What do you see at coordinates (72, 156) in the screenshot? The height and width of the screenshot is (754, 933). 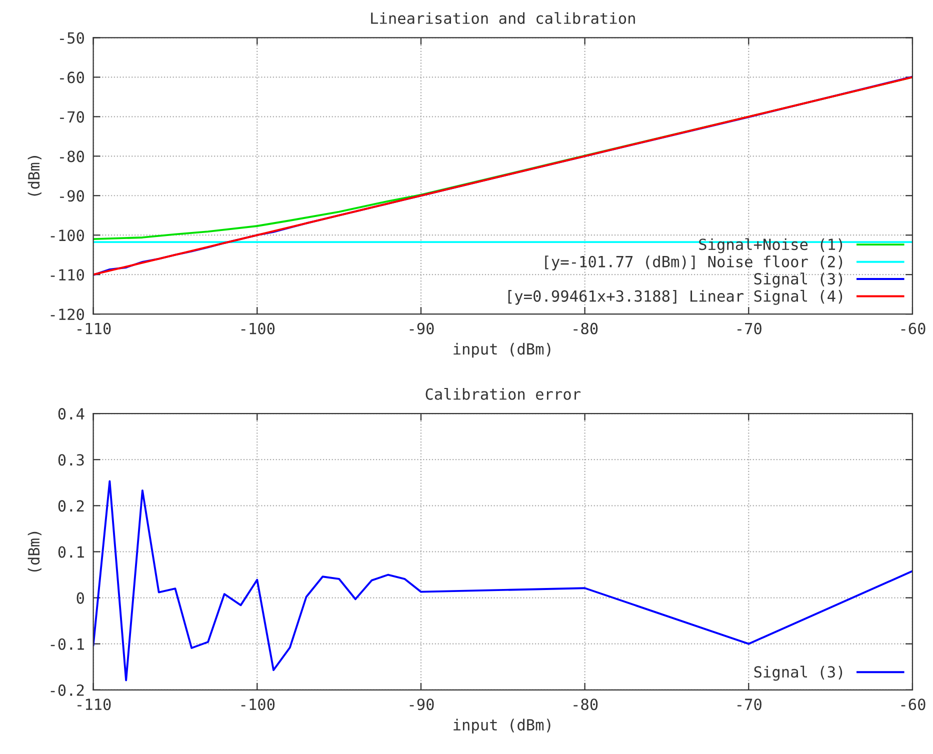 I see `y-tick-label: -80` at bounding box center [72, 156].